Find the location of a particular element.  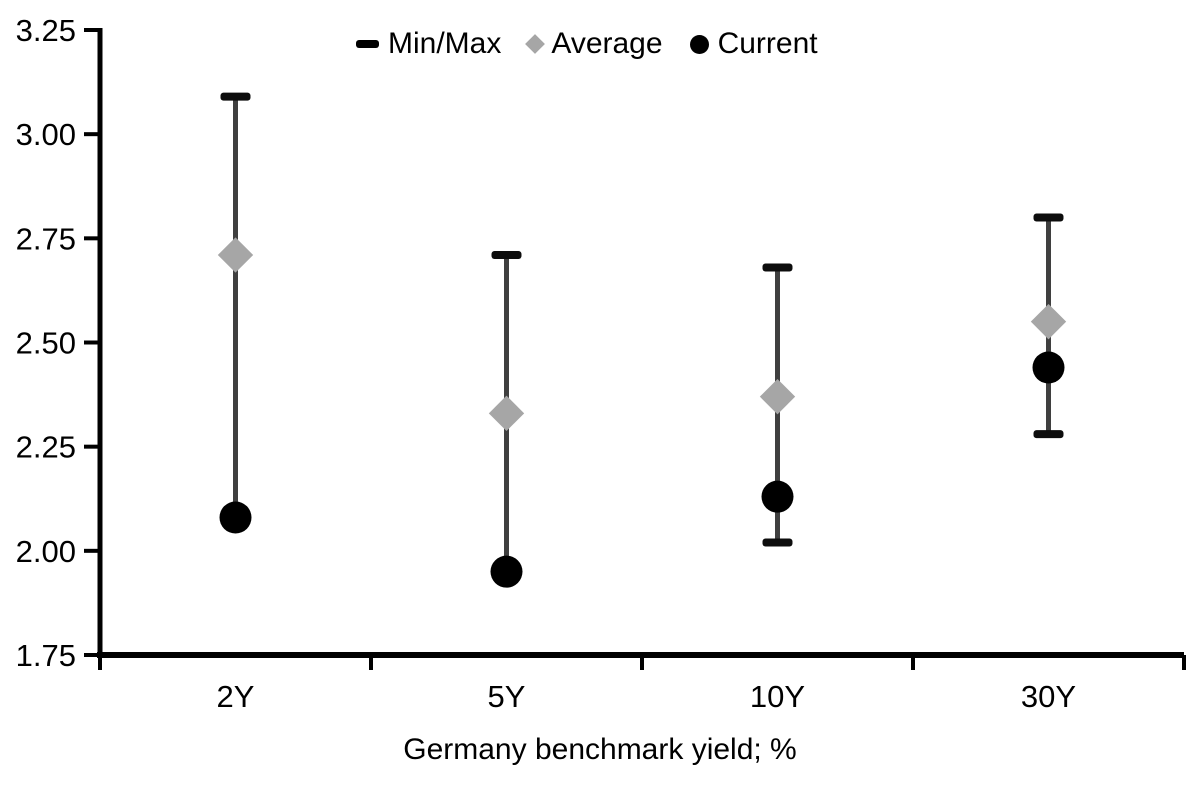

chart-legend: Min/Max Average Current is located at coordinates (587, 44).